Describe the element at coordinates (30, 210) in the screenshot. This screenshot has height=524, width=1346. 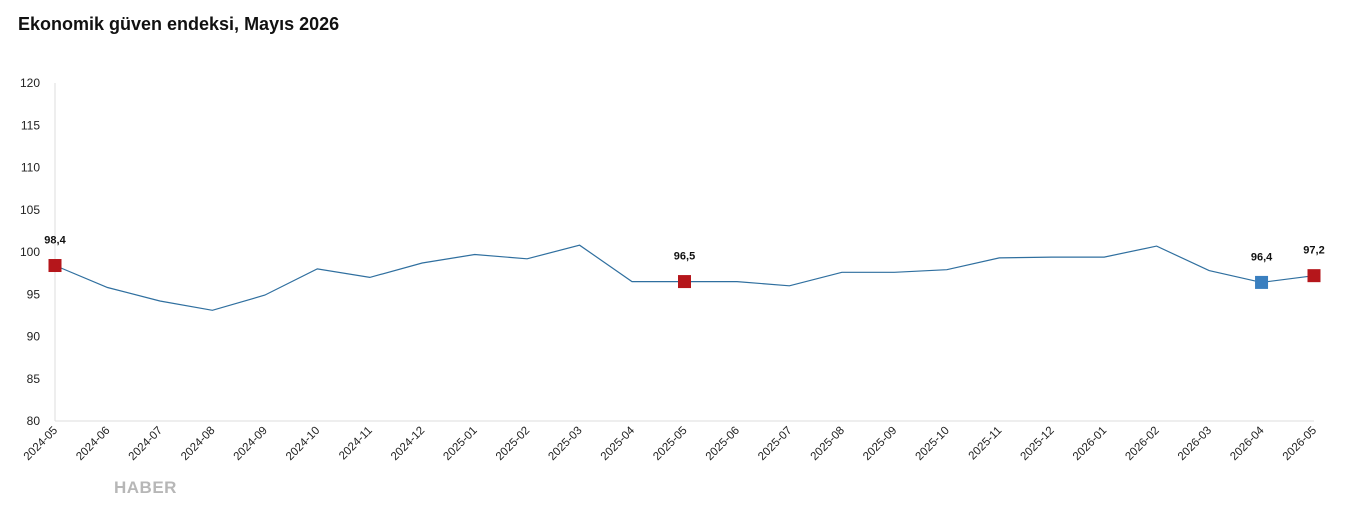
I see `y-tick-label: 105` at that location.